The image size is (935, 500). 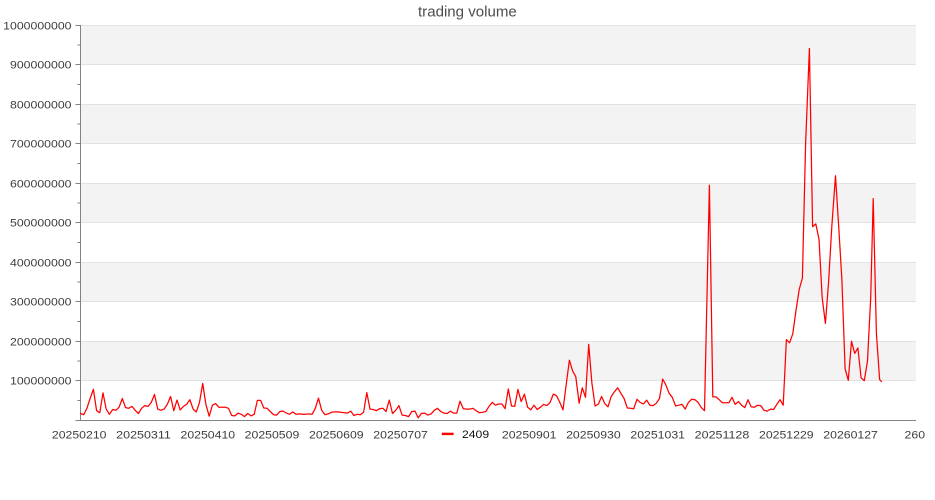 What do you see at coordinates (41, 302) in the screenshot?
I see `svg-text: 300000000` at bounding box center [41, 302].